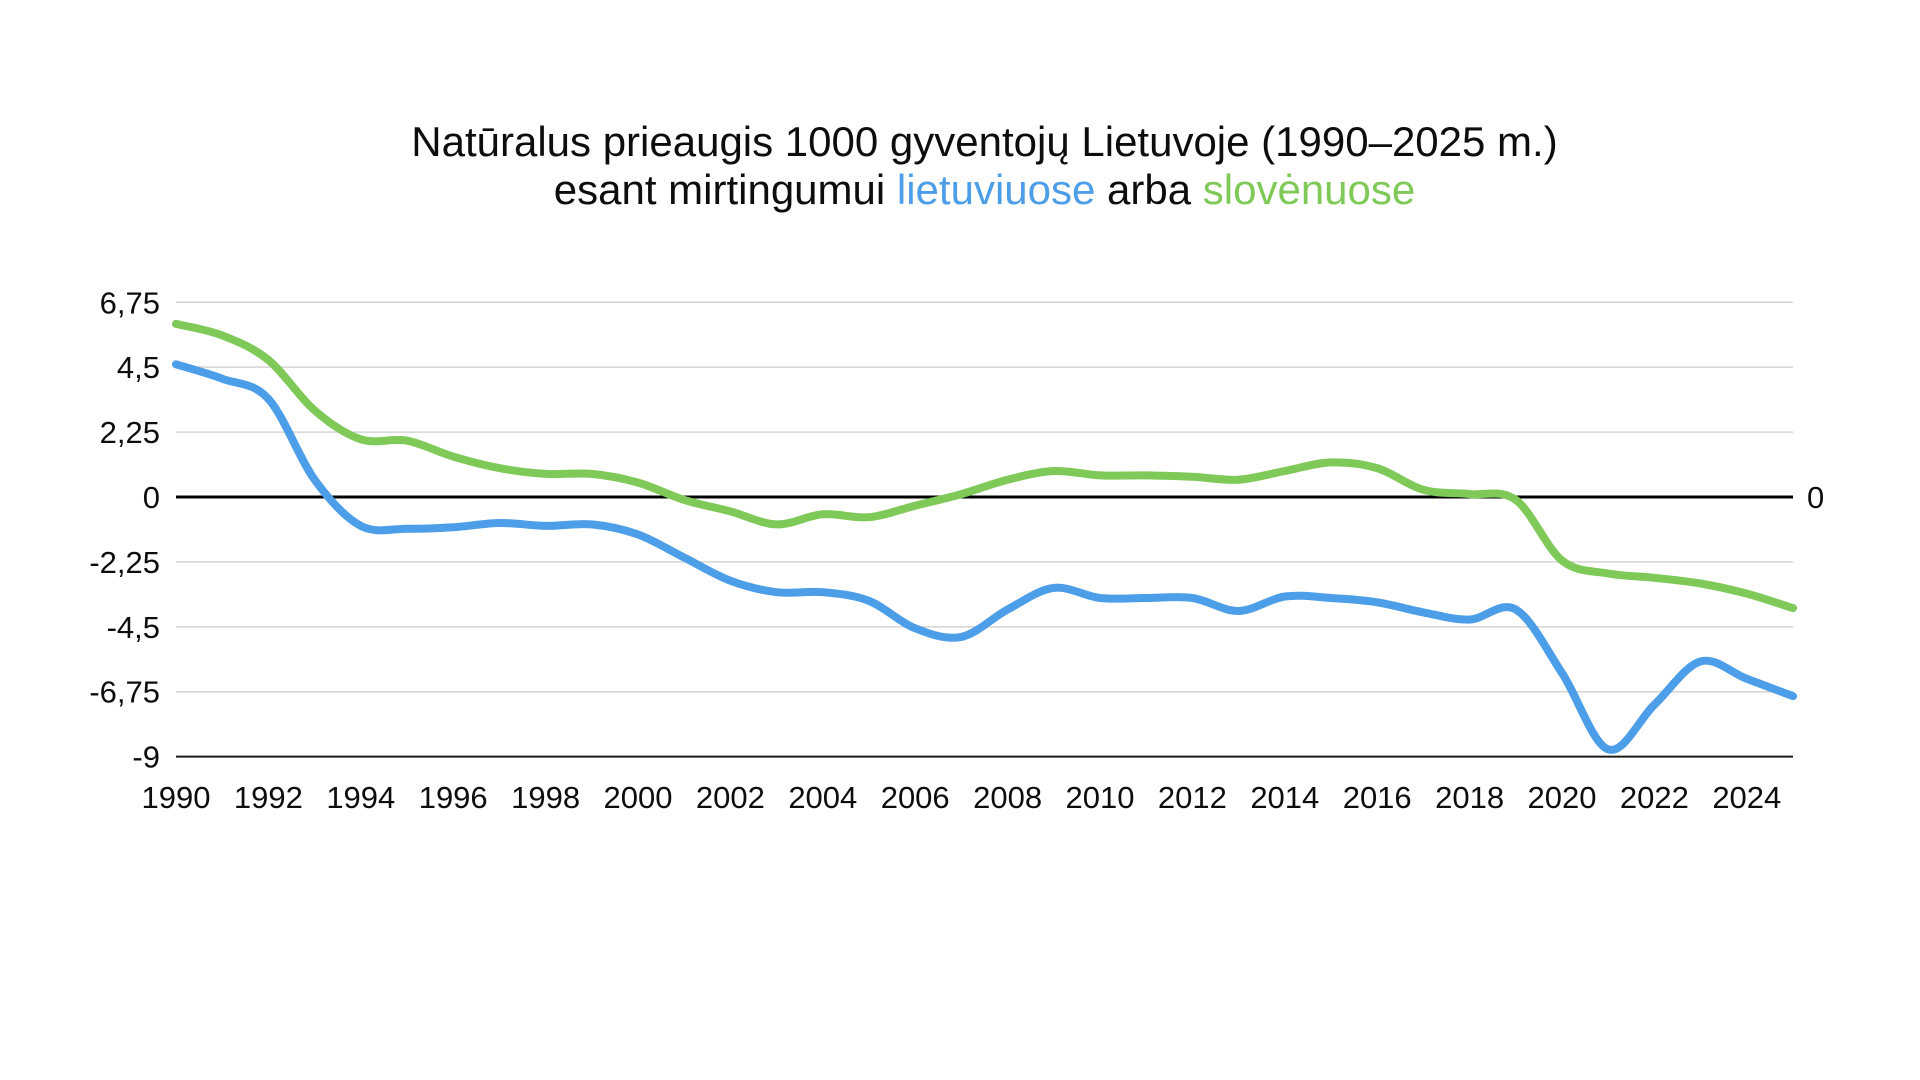 The width and height of the screenshot is (1920, 1080). Describe the element at coordinates (151, 497) in the screenshot. I see `y-axis-label: 0` at that location.